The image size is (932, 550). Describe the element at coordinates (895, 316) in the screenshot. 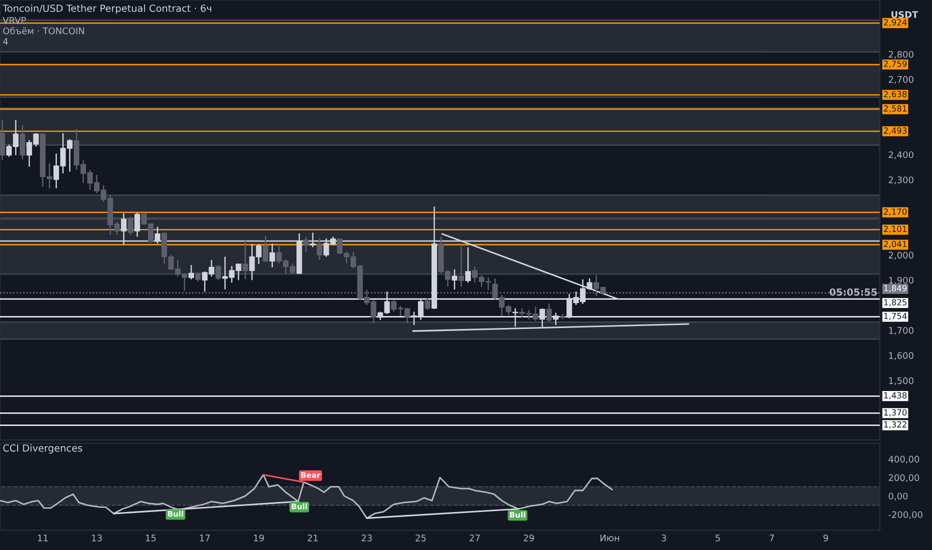

I see `ref-line-label: 1,754` at that location.